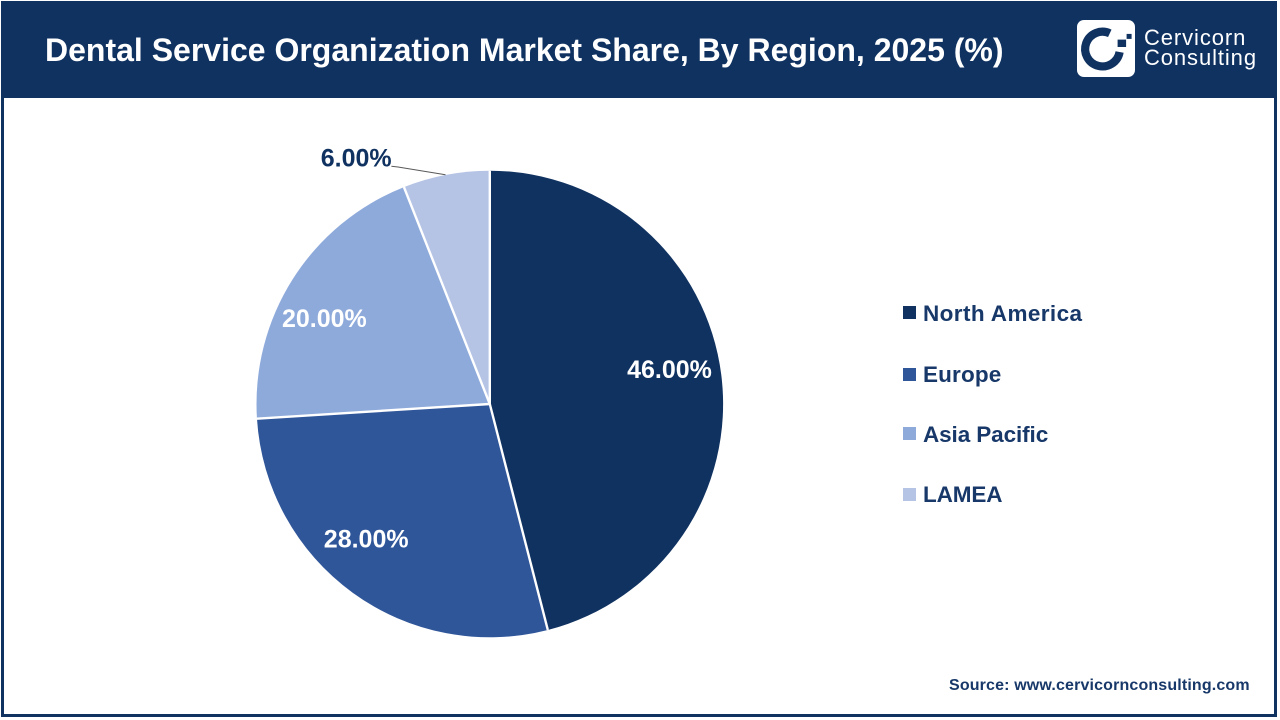  I want to click on svg-text: 28.00%, so click(366, 540).